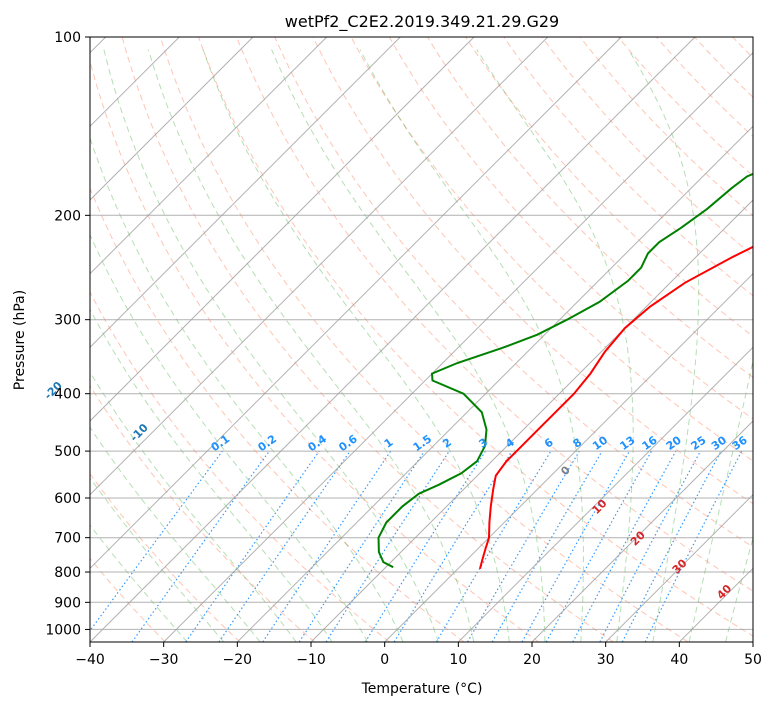  I want to click on x-tick-label: −20, so click(238, 660).